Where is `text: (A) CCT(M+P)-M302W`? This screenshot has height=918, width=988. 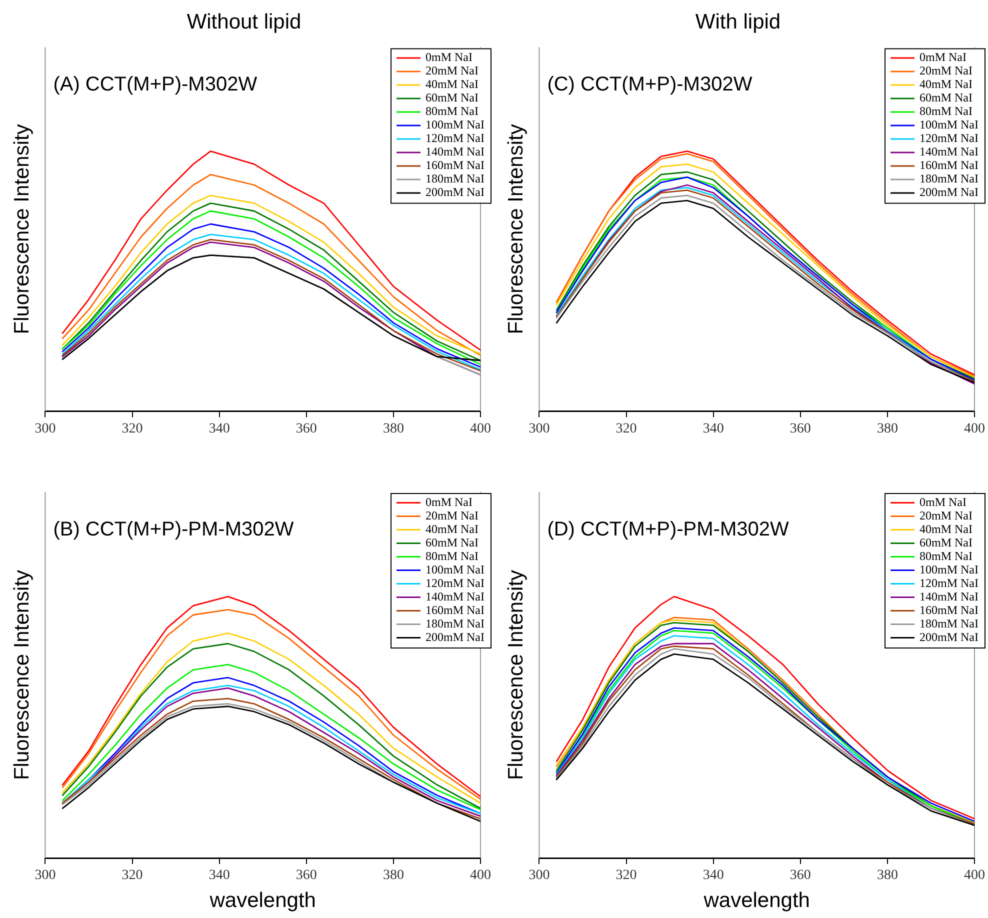 text: (A) CCT(M+P)-M302W is located at coordinates (155, 85).